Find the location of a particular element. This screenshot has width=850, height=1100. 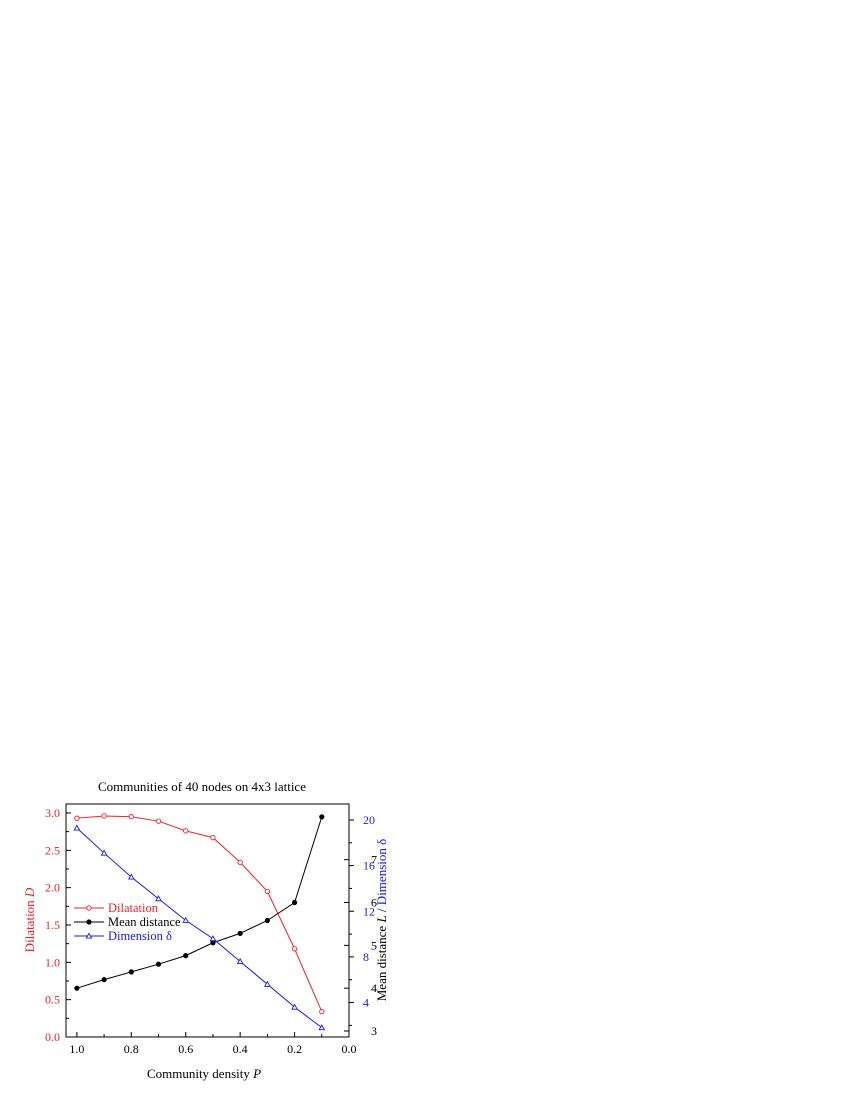

left-y-axis: 0.0 0.5 1.0 1.5 2.0 2.5 3.0 is located at coordinates (58, 925).